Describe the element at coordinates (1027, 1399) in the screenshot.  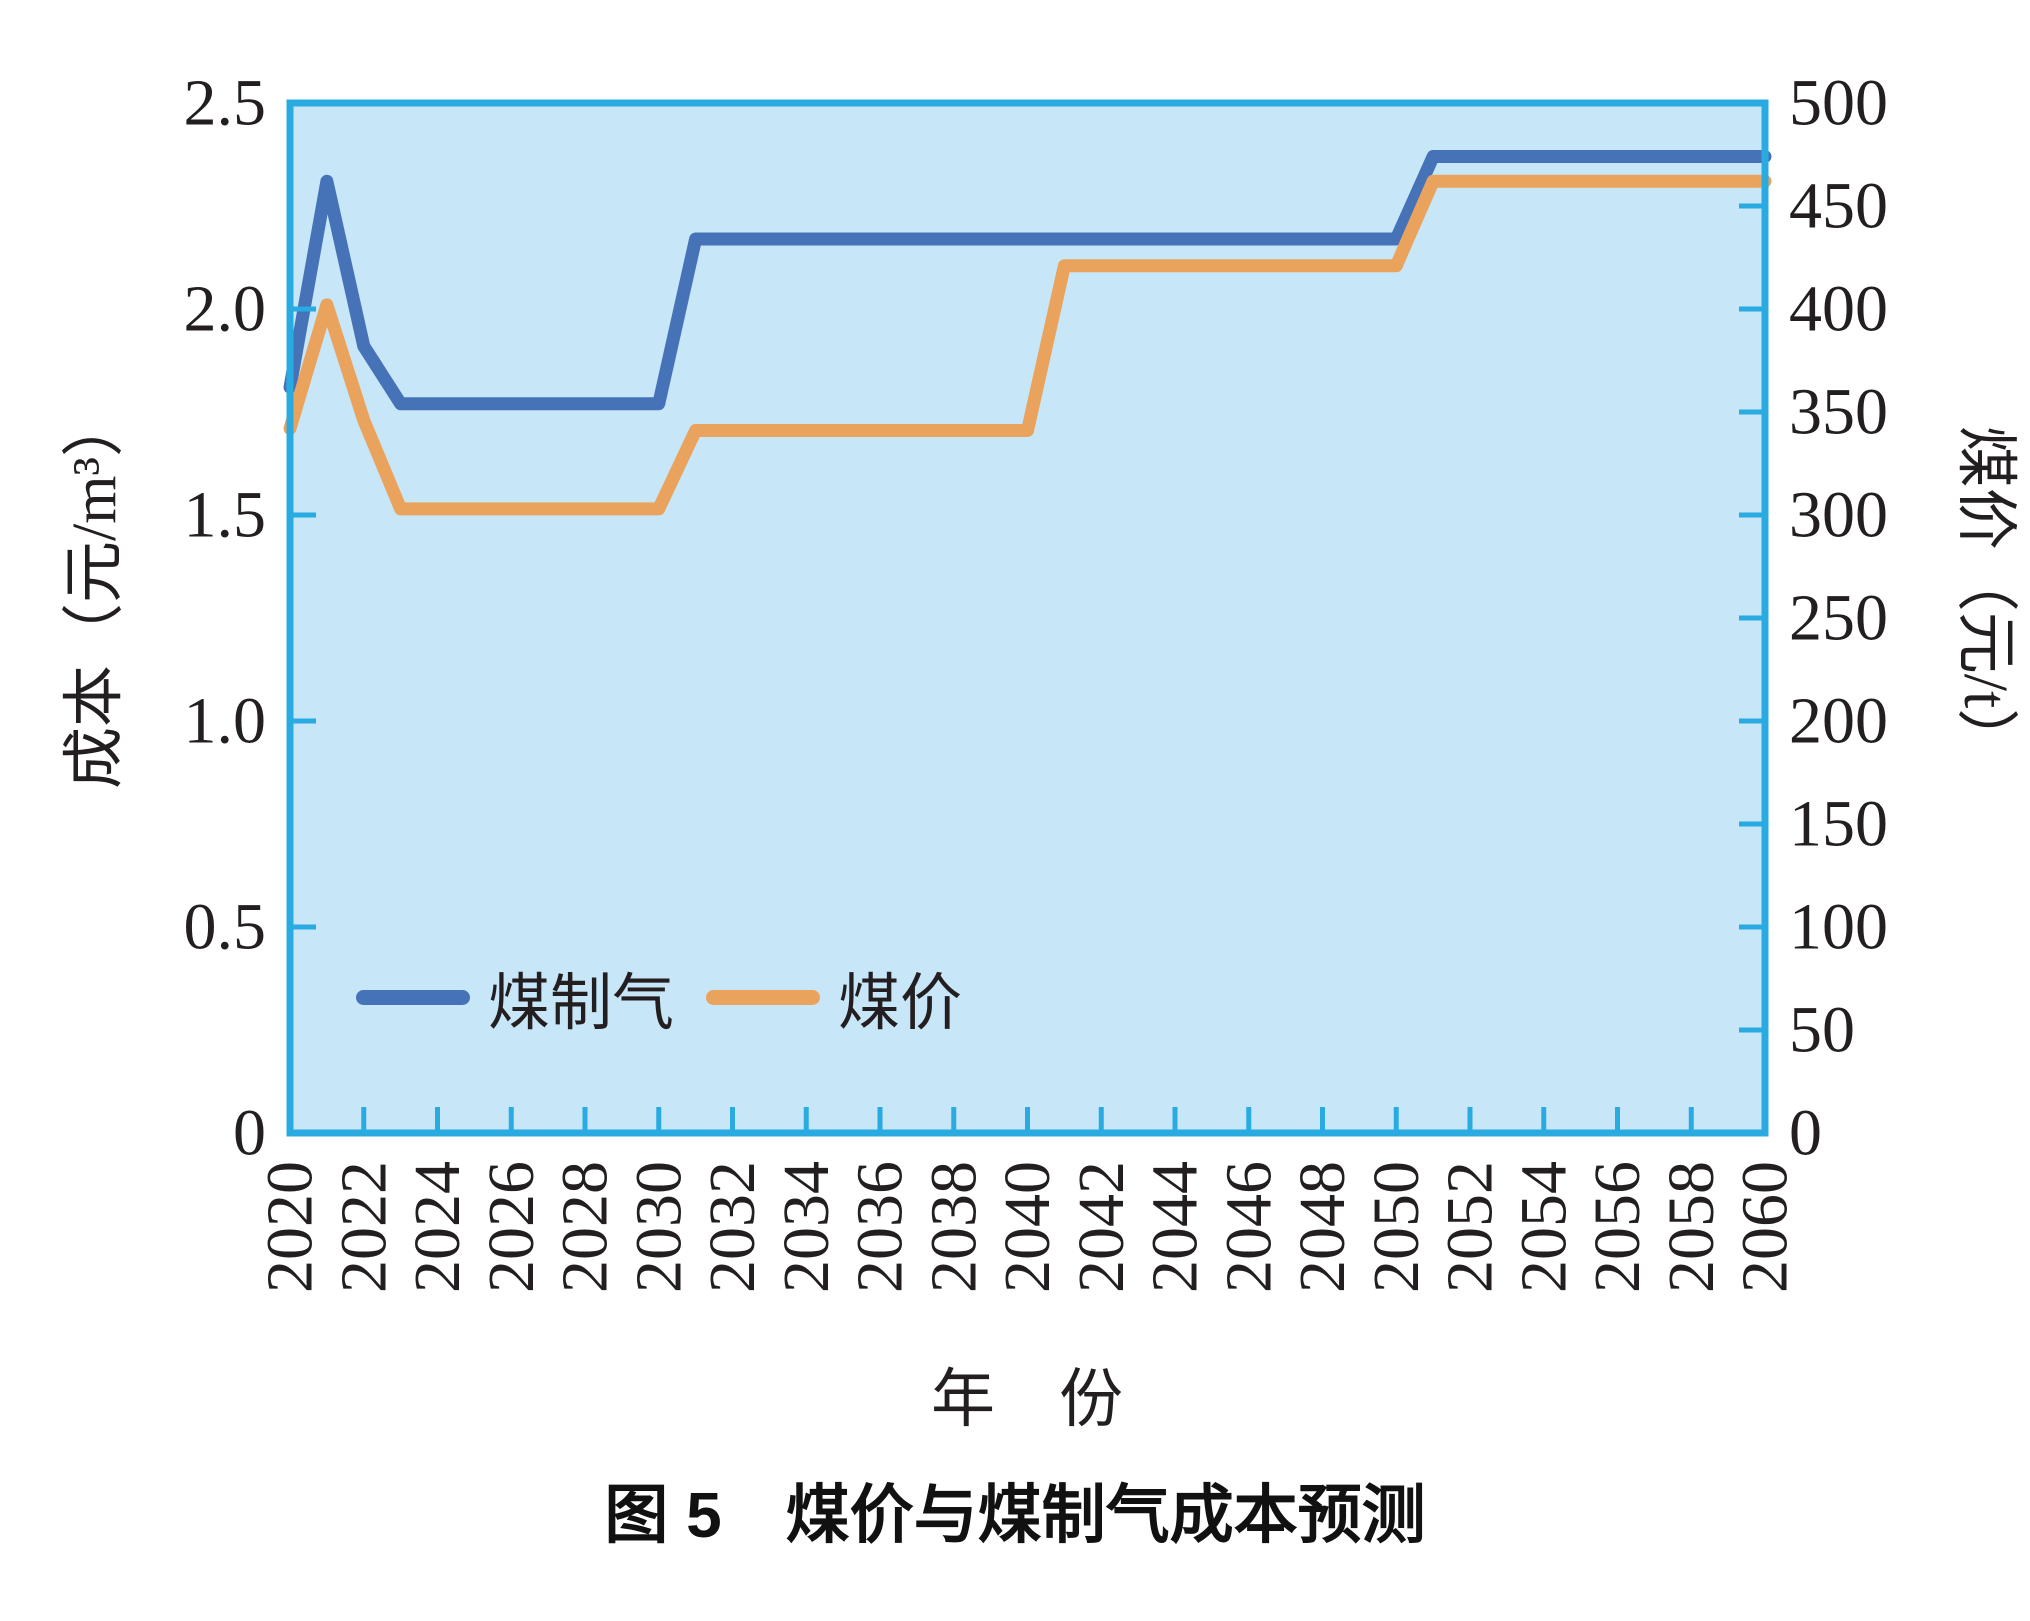
I see `x-axis-title: 年 份` at that location.